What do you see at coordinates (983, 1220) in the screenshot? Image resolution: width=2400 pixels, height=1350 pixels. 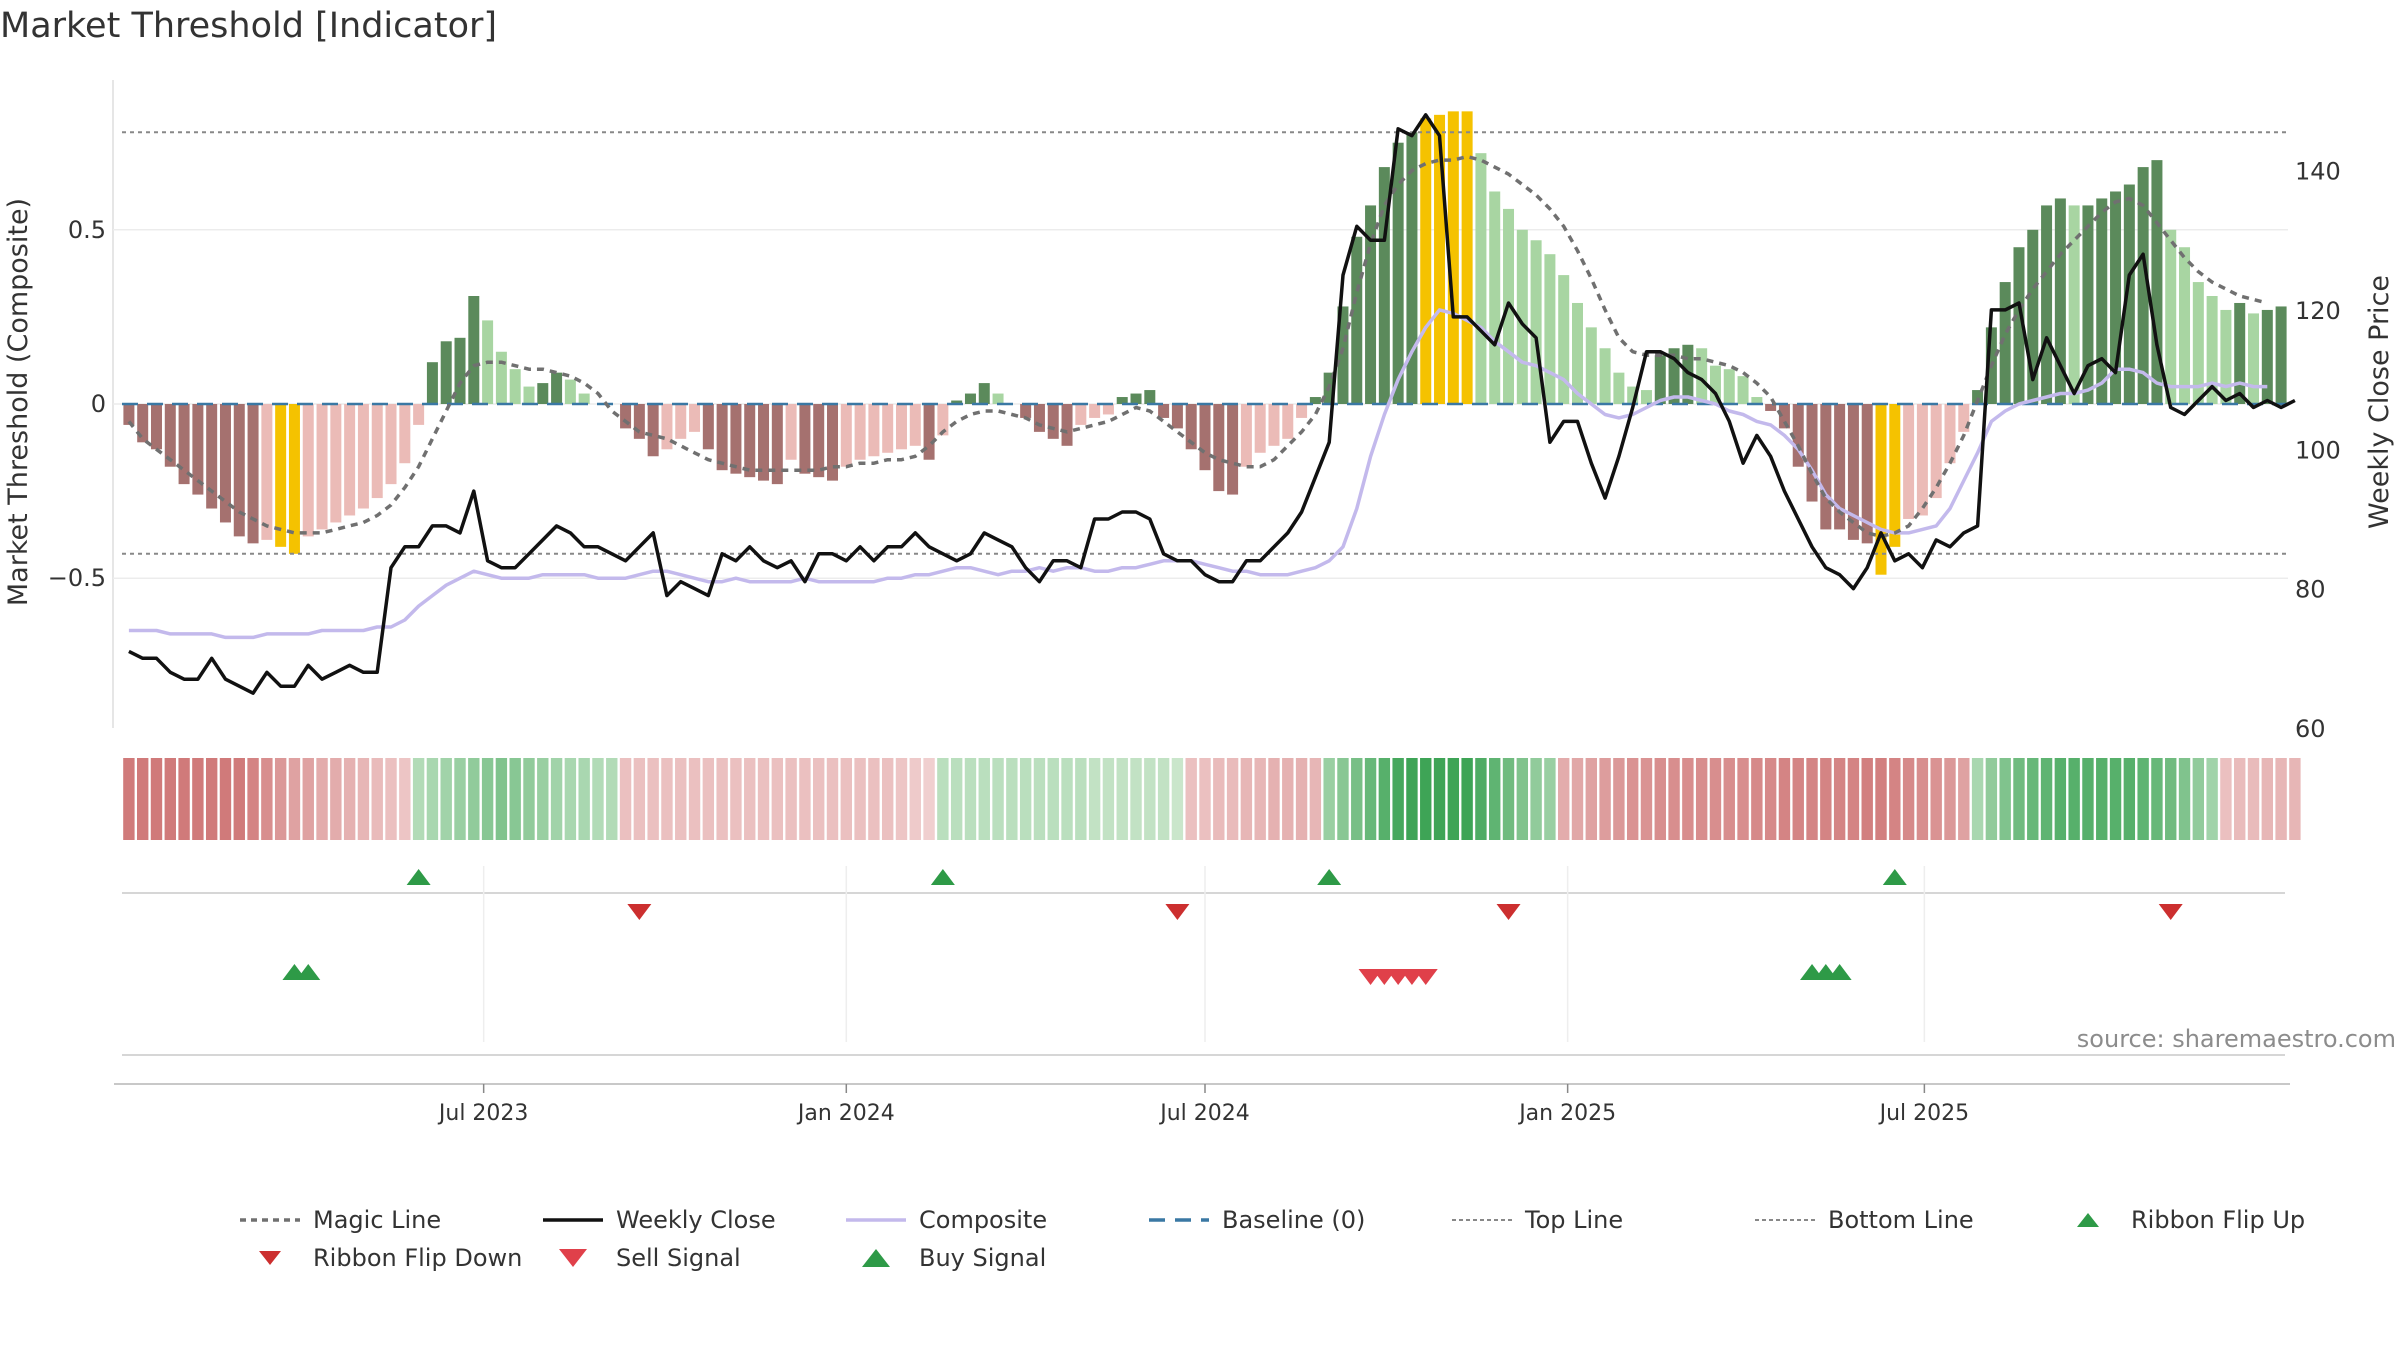 I see `legend-label: Composite` at bounding box center [983, 1220].